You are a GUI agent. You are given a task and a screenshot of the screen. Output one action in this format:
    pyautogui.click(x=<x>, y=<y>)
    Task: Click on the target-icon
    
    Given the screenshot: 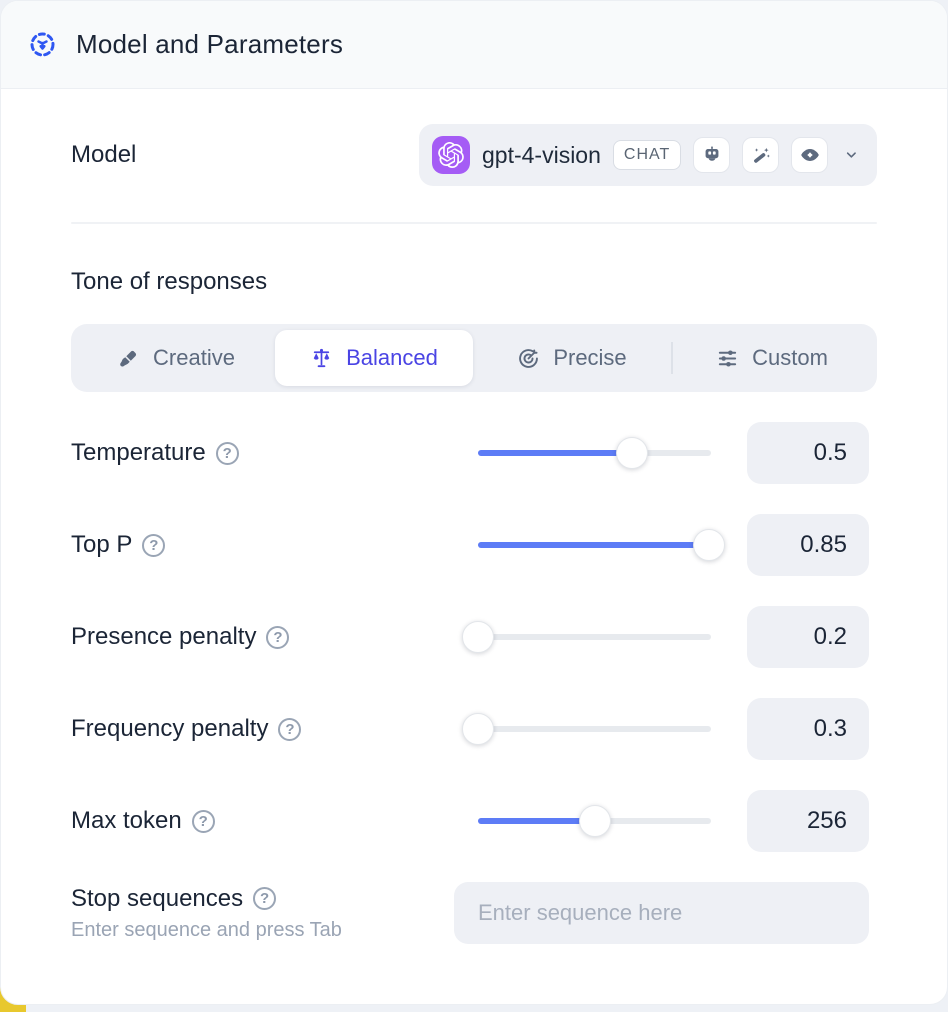 What is the action you would take?
    pyautogui.click(x=529, y=358)
    